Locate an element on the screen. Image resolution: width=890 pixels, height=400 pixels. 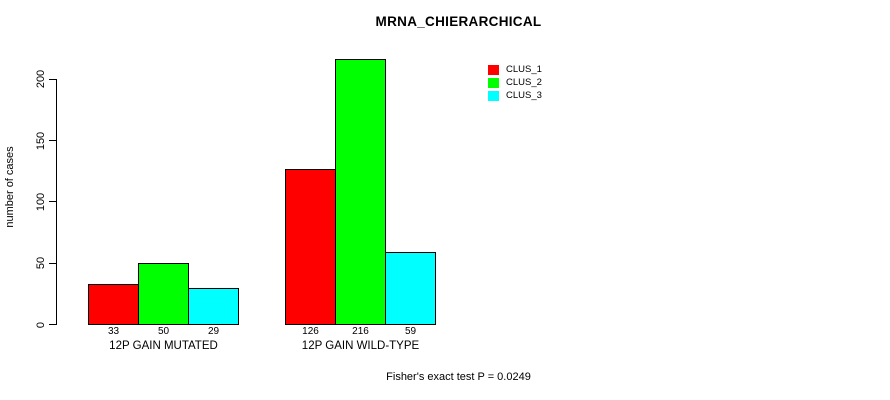
legend: CLUS_1 CLUS_2 CLUS_3 is located at coordinates (515, 82).